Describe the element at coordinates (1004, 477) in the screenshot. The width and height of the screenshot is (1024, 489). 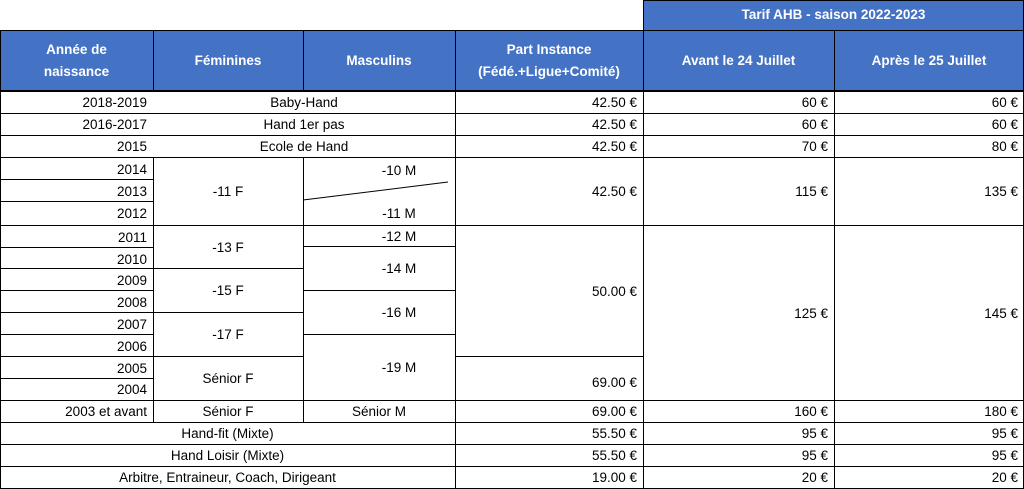
I see `price-apres: 20 €` at that location.